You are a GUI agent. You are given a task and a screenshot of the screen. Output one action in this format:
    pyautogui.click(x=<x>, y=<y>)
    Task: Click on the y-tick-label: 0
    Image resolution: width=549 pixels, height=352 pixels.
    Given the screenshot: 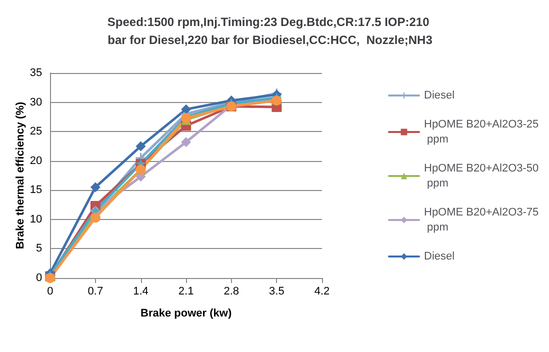 What is the action you would take?
    pyautogui.click(x=39, y=278)
    